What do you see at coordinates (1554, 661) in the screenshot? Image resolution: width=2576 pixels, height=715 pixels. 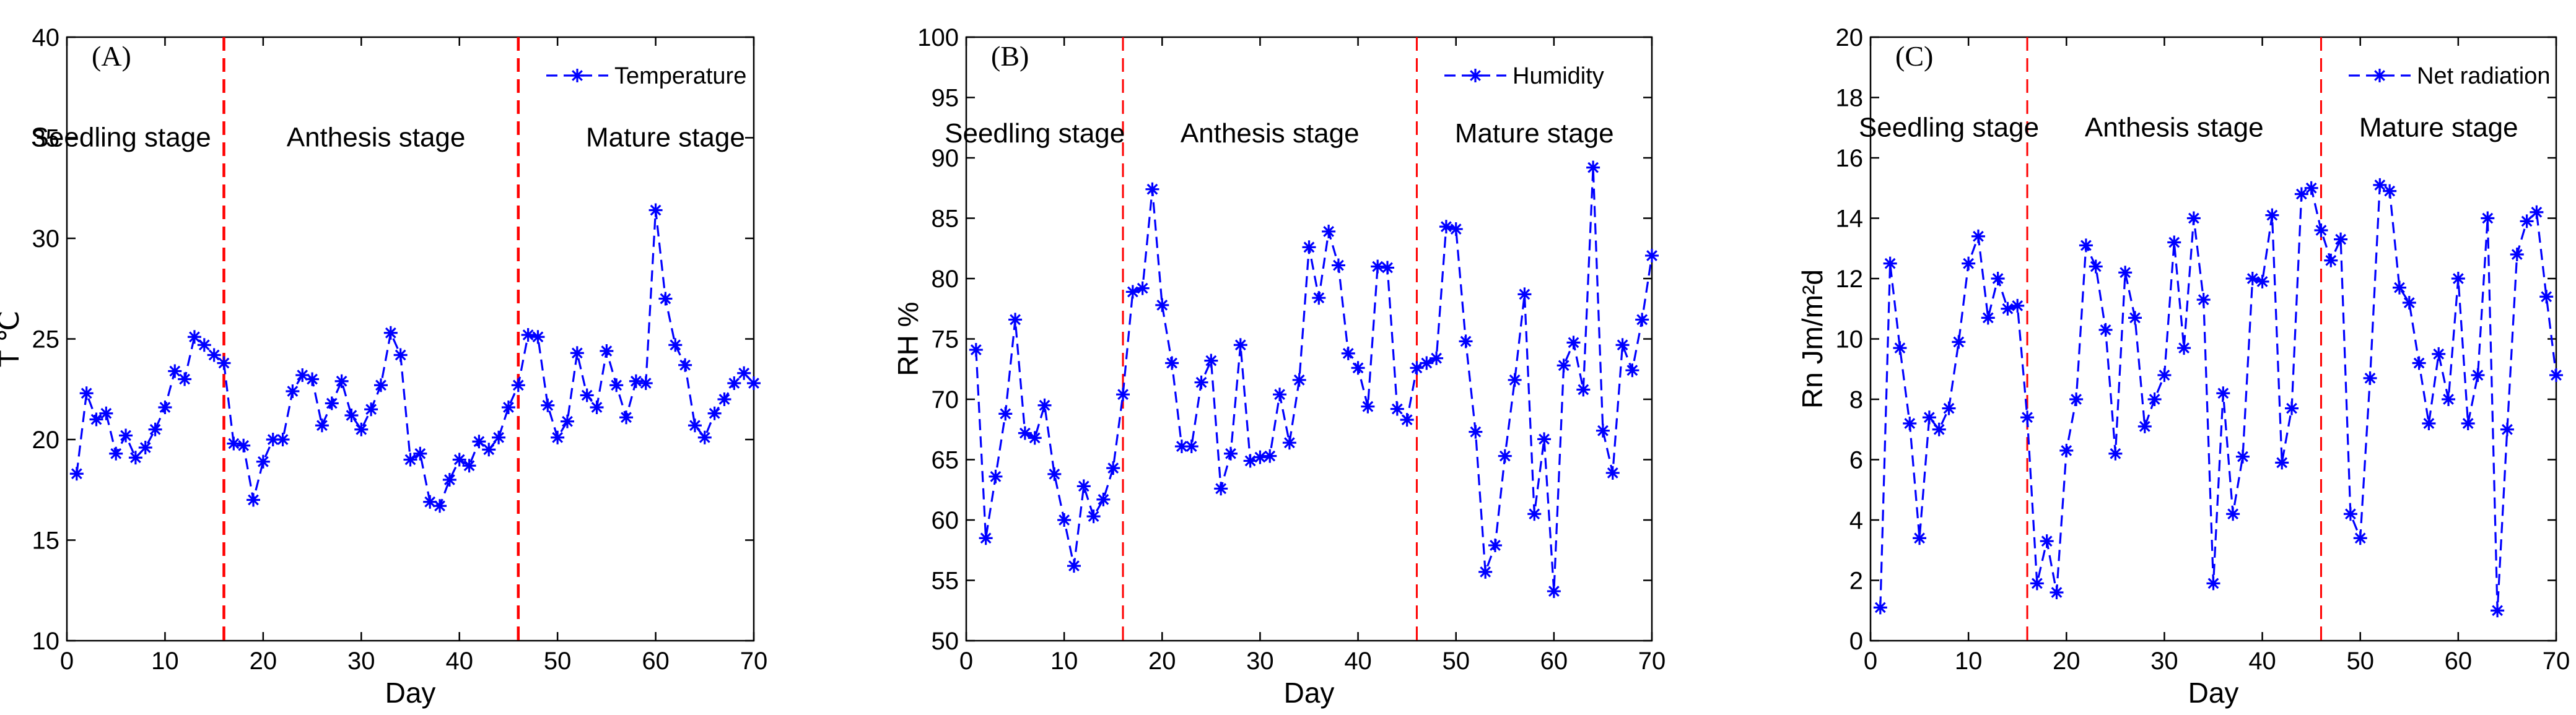 I see `x-tick-label: 60` at bounding box center [1554, 661].